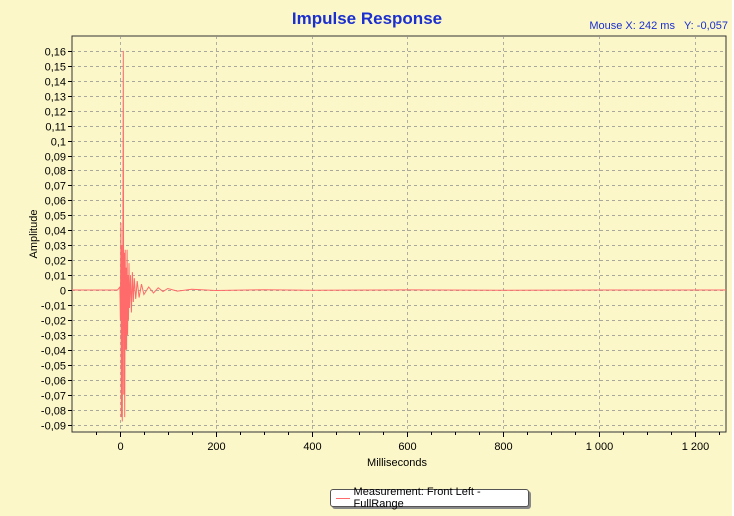  What do you see at coordinates (312, 447) in the screenshot?
I see `x-tick-label: 400` at bounding box center [312, 447].